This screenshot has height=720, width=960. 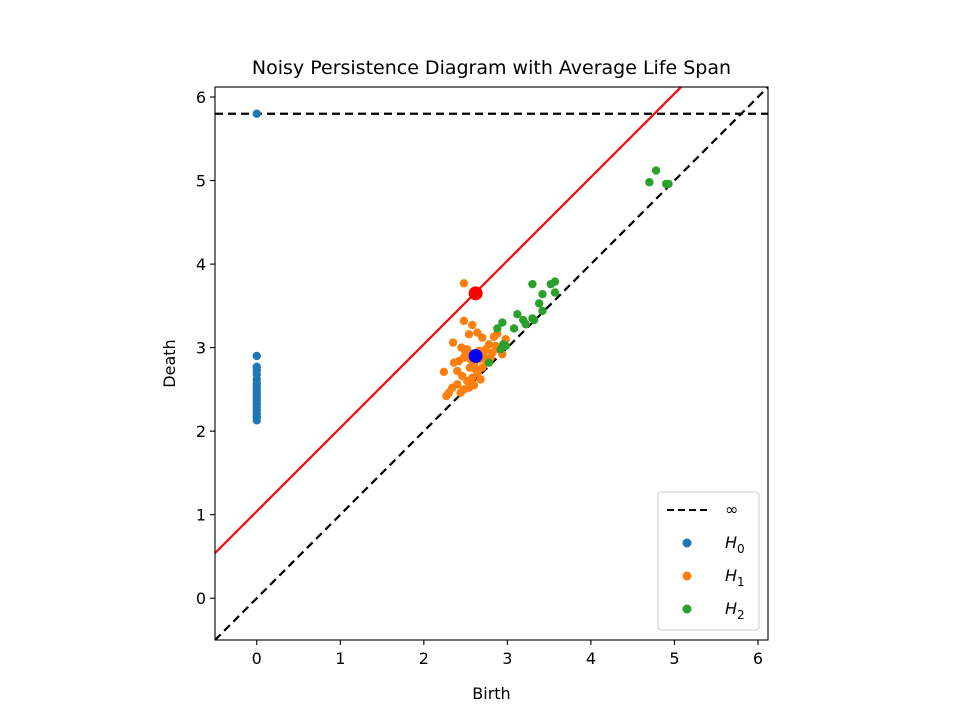 I want to click on y-tick-label: 1, so click(x=201, y=515).